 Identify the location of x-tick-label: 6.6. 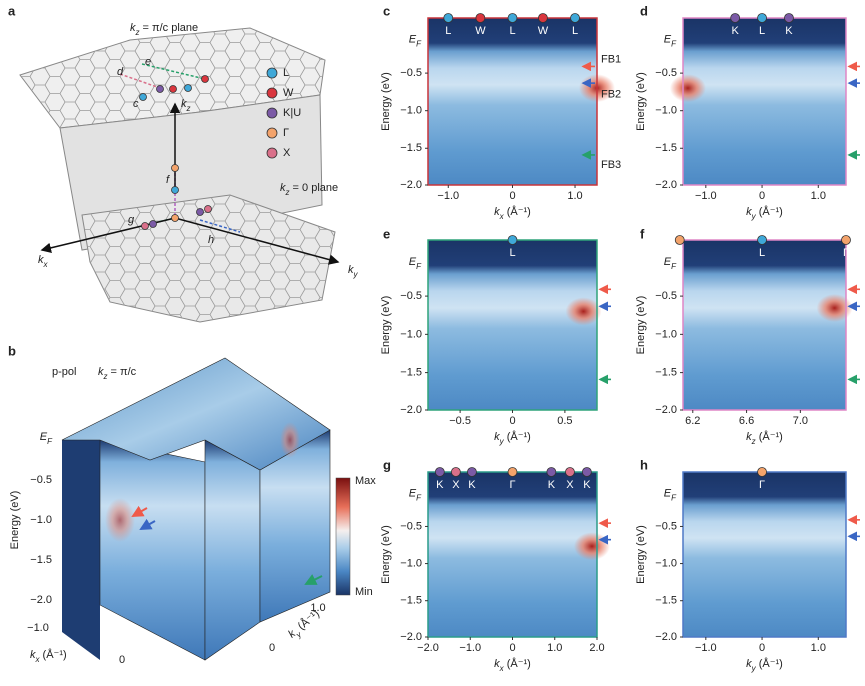
(746, 421).